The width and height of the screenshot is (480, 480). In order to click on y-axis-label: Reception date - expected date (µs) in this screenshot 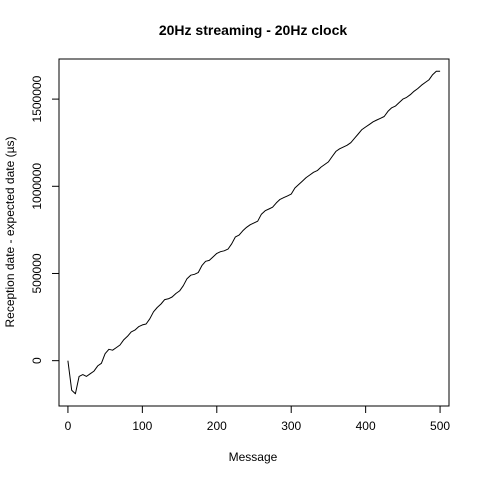, I will do `click(10, 231)`.